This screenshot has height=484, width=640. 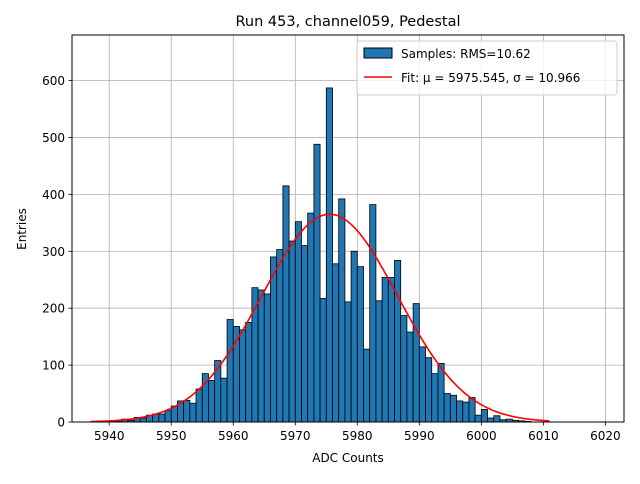 I want to click on legend-box, so click(x=487, y=68).